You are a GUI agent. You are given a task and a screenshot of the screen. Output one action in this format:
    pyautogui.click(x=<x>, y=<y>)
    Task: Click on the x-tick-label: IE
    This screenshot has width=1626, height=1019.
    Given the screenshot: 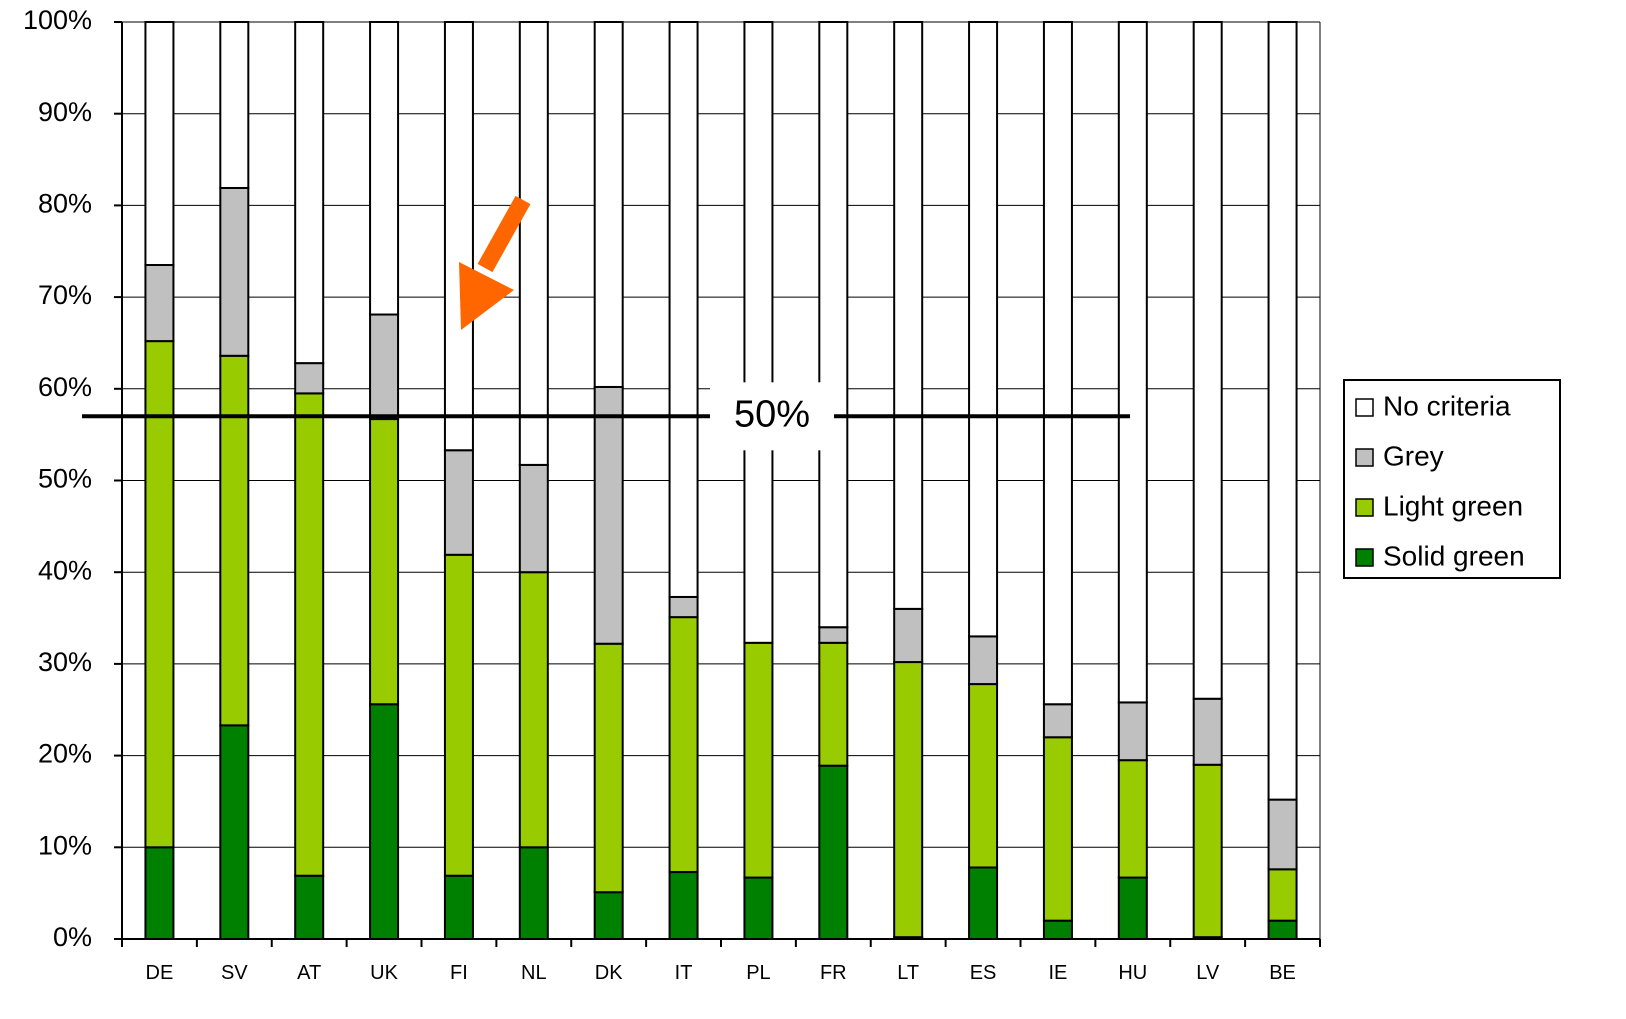 What is the action you would take?
    pyautogui.click(x=1057, y=973)
    